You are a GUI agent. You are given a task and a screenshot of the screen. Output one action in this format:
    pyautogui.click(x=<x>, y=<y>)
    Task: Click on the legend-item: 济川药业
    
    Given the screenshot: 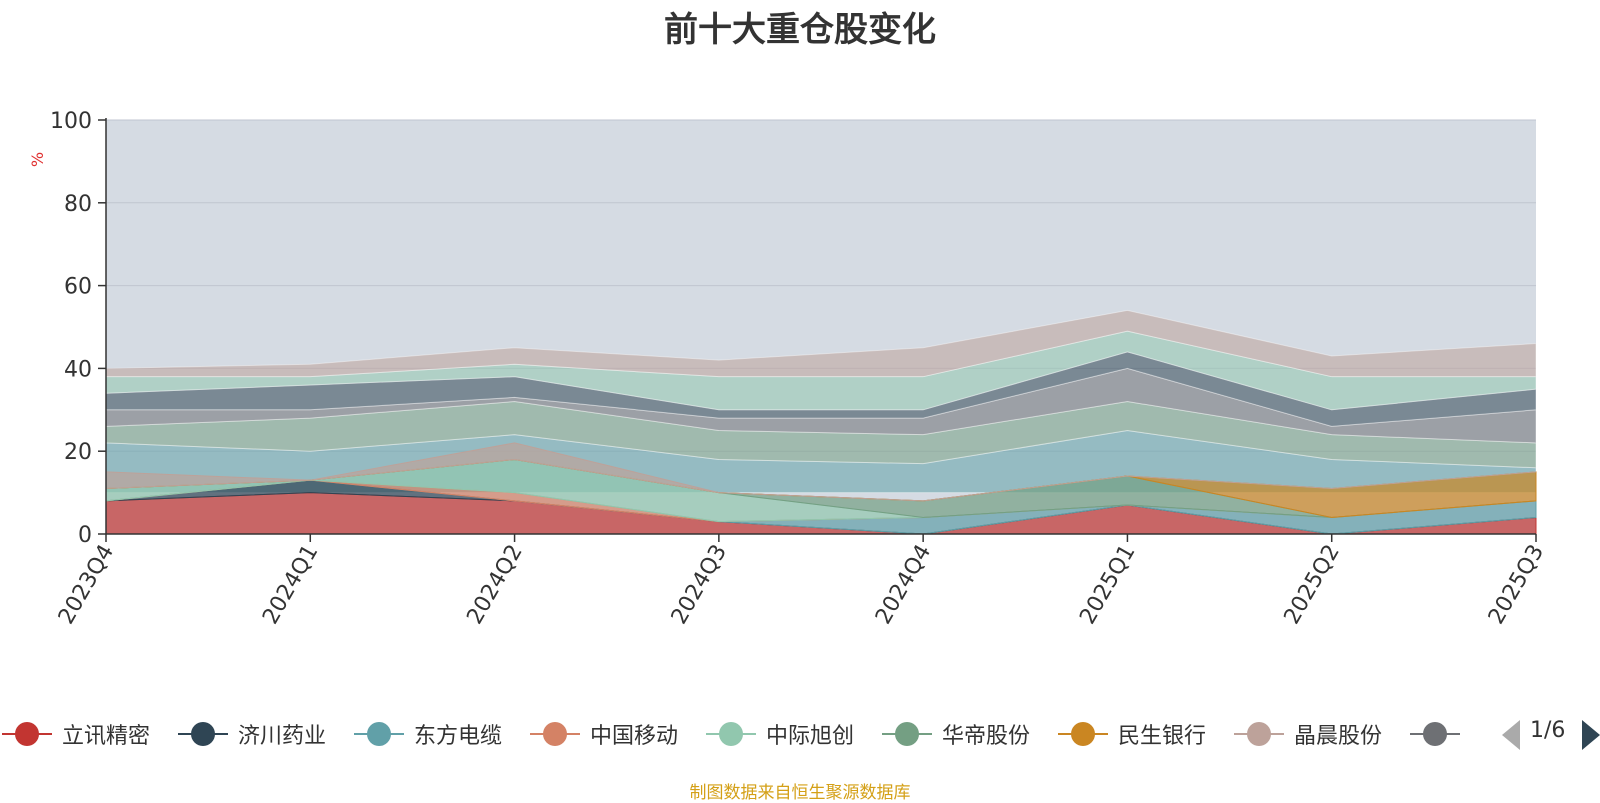 What is the action you would take?
    pyautogui.click(x=252, y=734)
    